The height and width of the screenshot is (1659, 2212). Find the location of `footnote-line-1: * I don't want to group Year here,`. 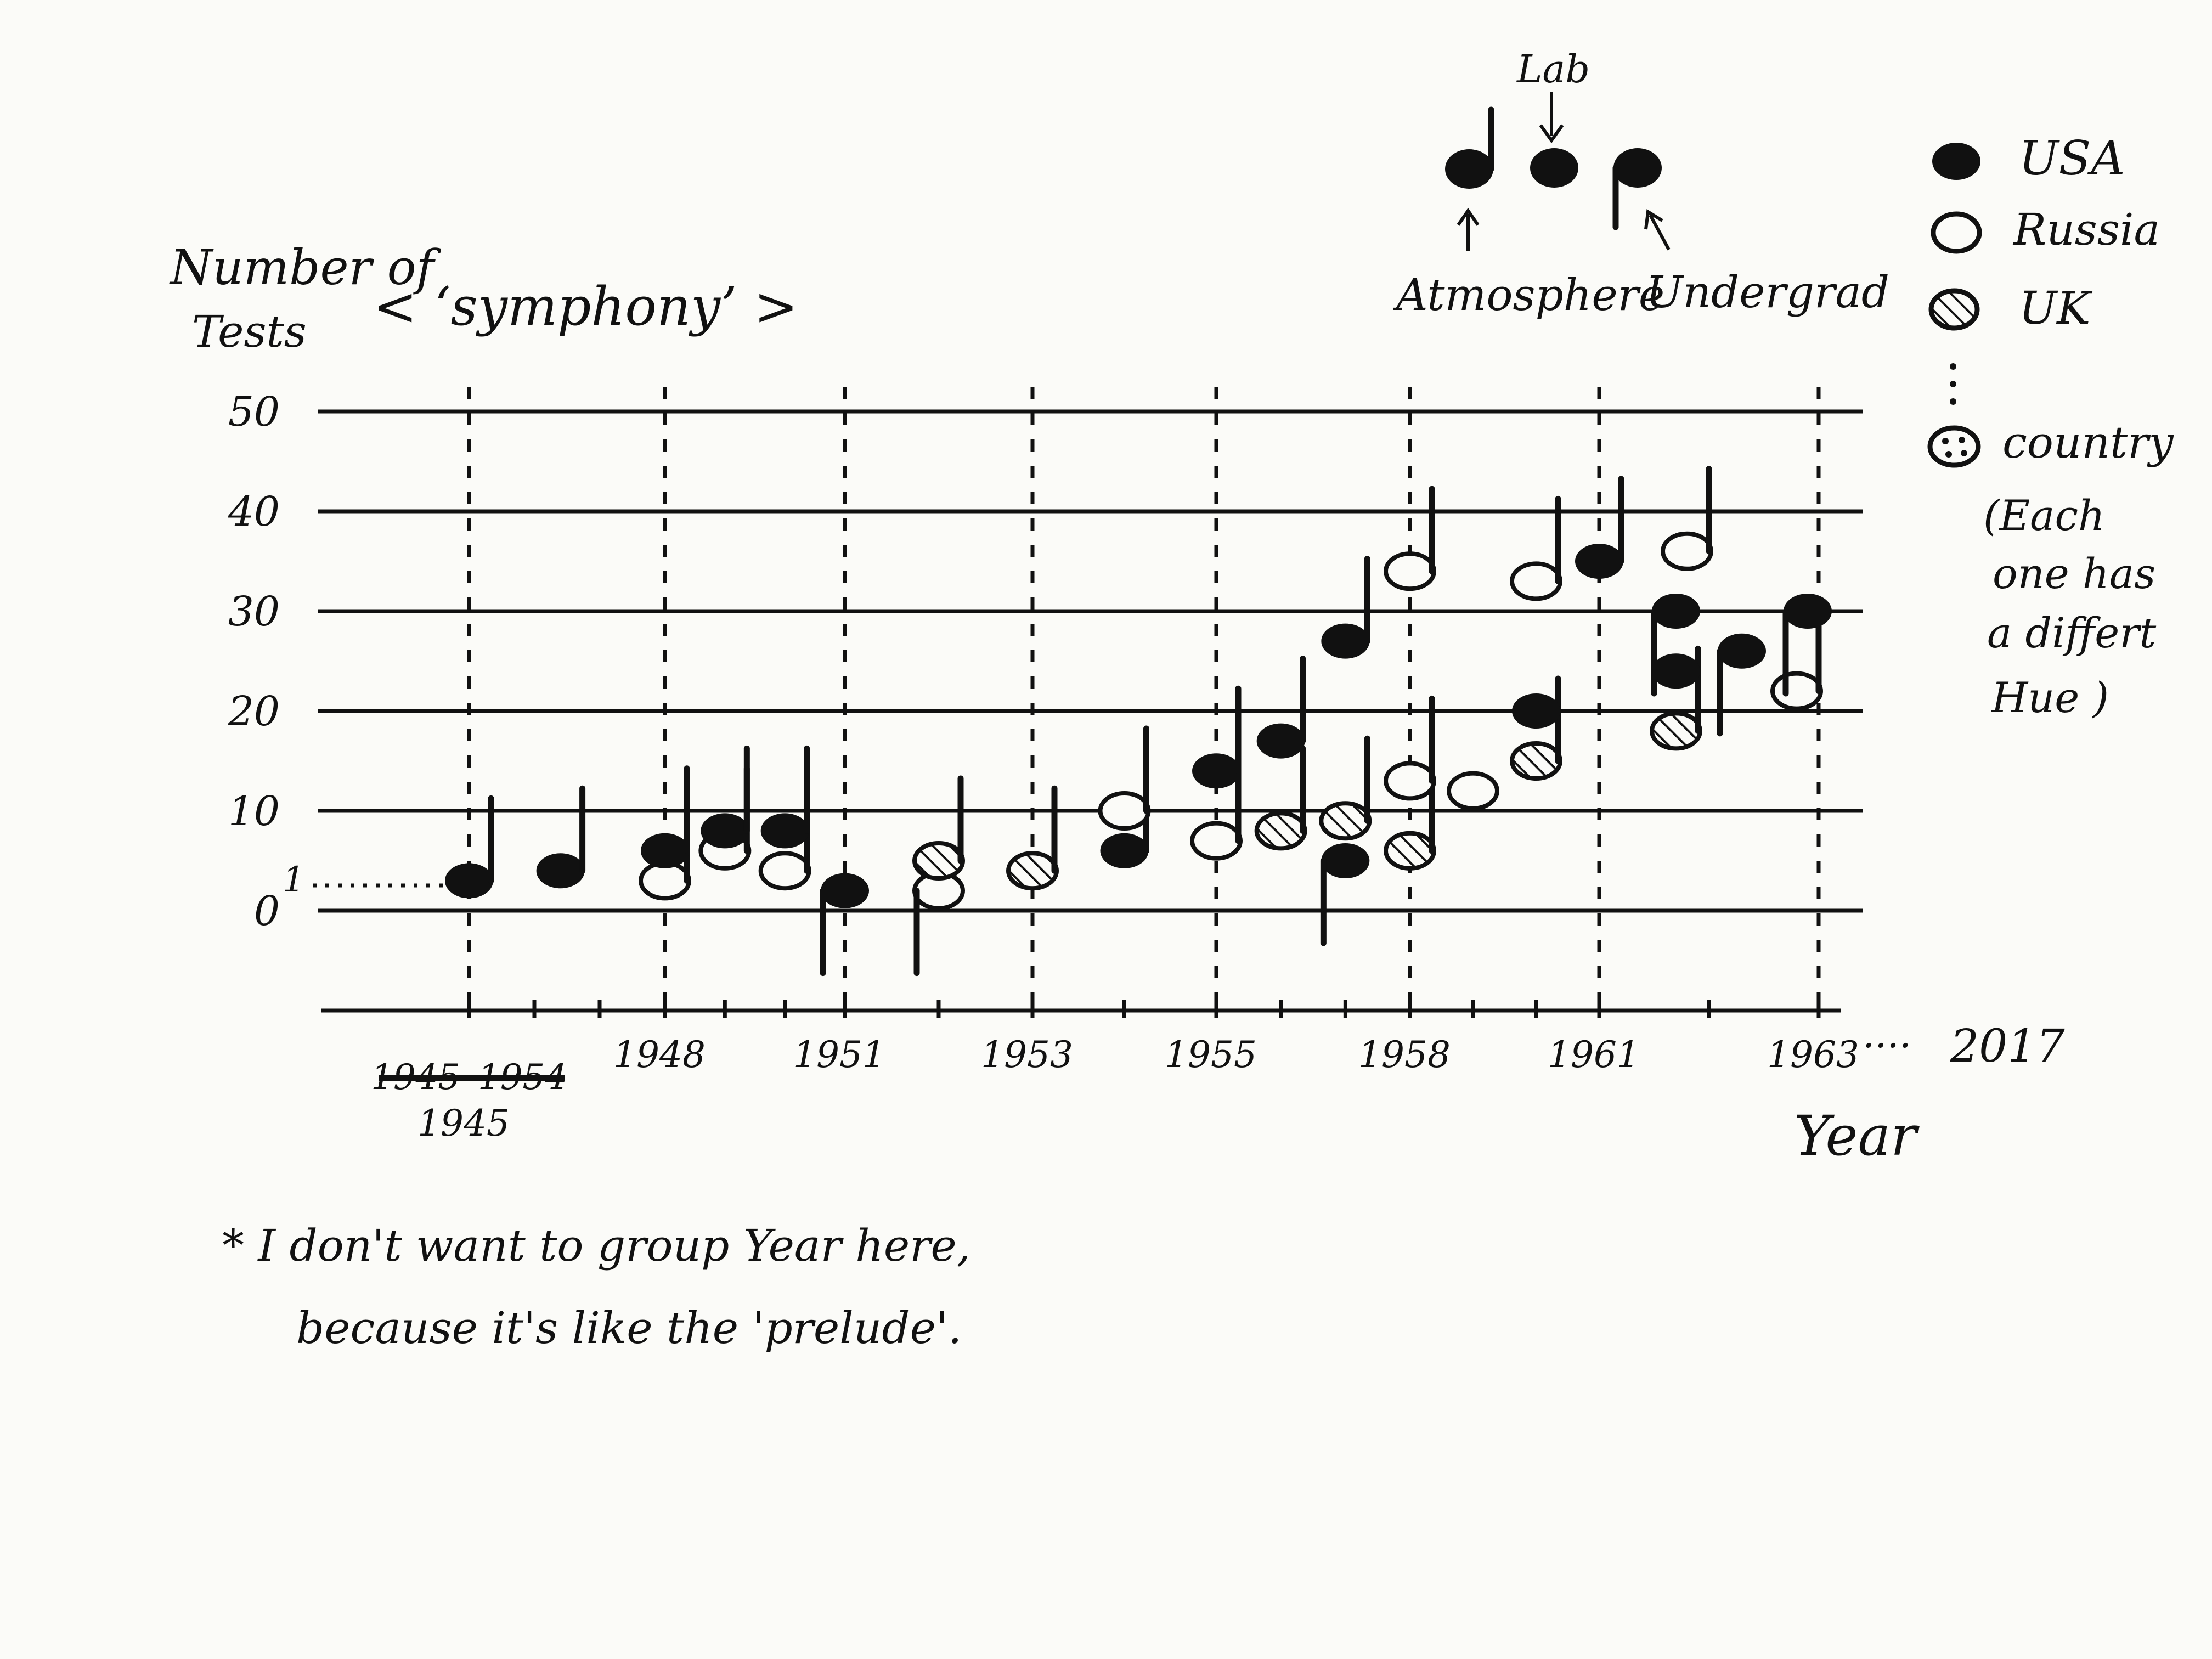

footnote-line-1: * I don't want to group Year here, is located at coordinates (596, 1245).